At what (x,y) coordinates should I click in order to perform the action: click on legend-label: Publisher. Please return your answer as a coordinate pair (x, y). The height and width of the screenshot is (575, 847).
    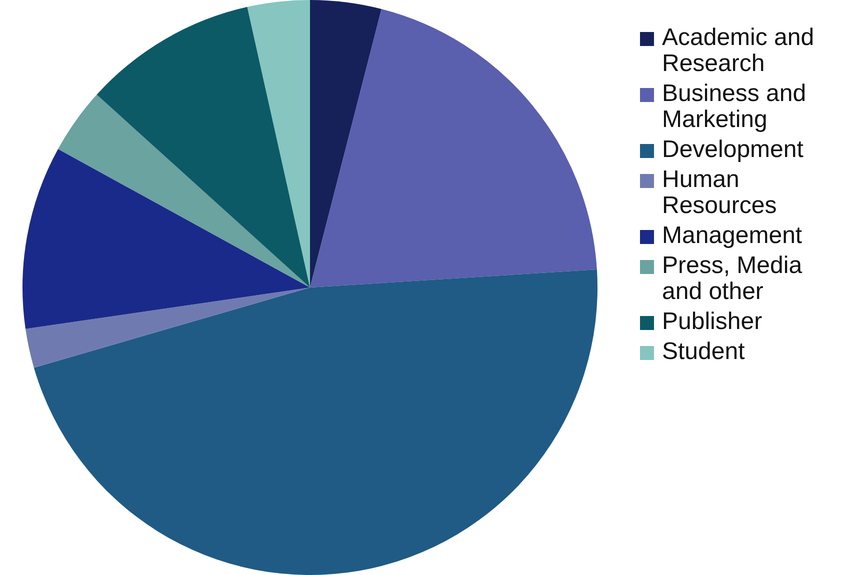
    Looking at the image, I should click on (712, 321).